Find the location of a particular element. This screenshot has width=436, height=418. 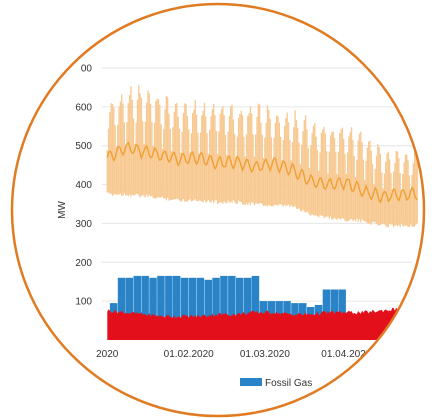

red-series-layer is located at coordinates (261, 323).